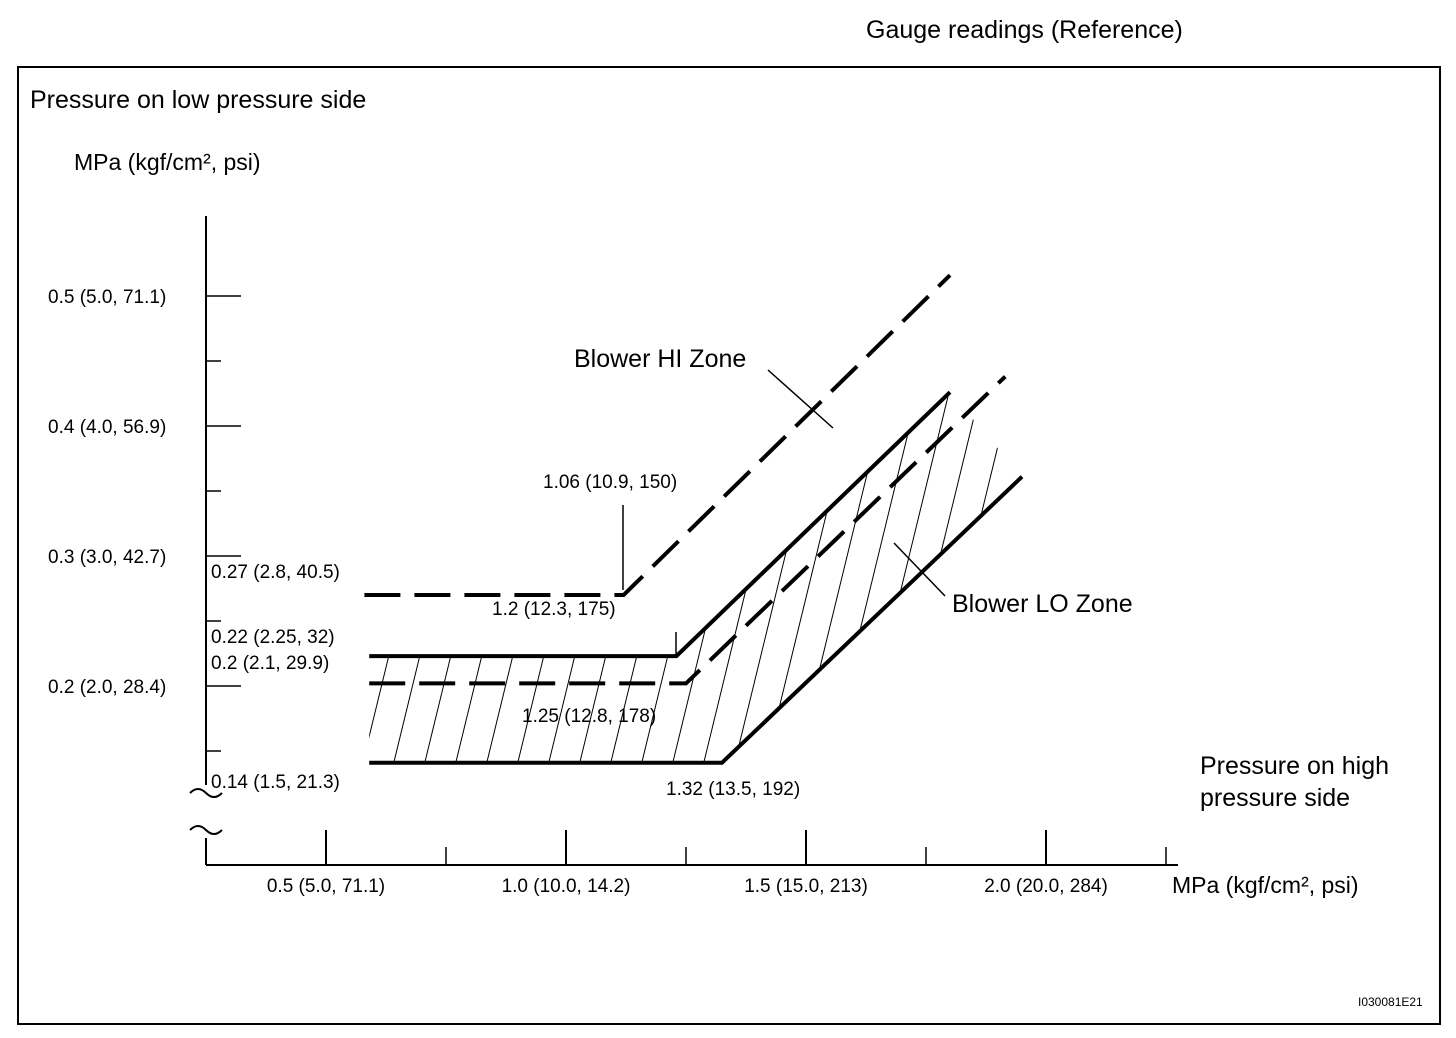  I want to click on x-tick-label: 1.0 (10.0, 14.2), so click(566, 886).